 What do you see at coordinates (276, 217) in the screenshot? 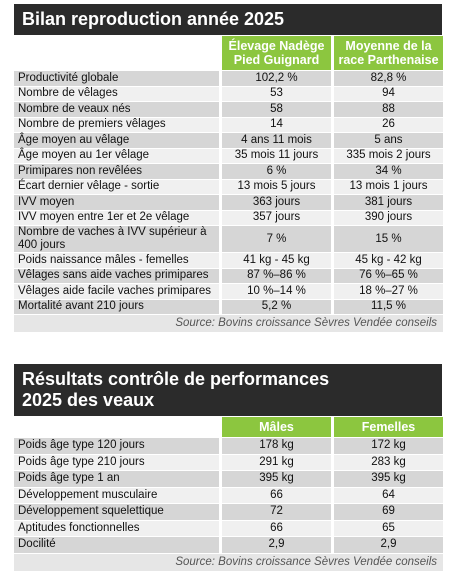
I see `cell-value: 357 jours` at bounding box center [276, 217].